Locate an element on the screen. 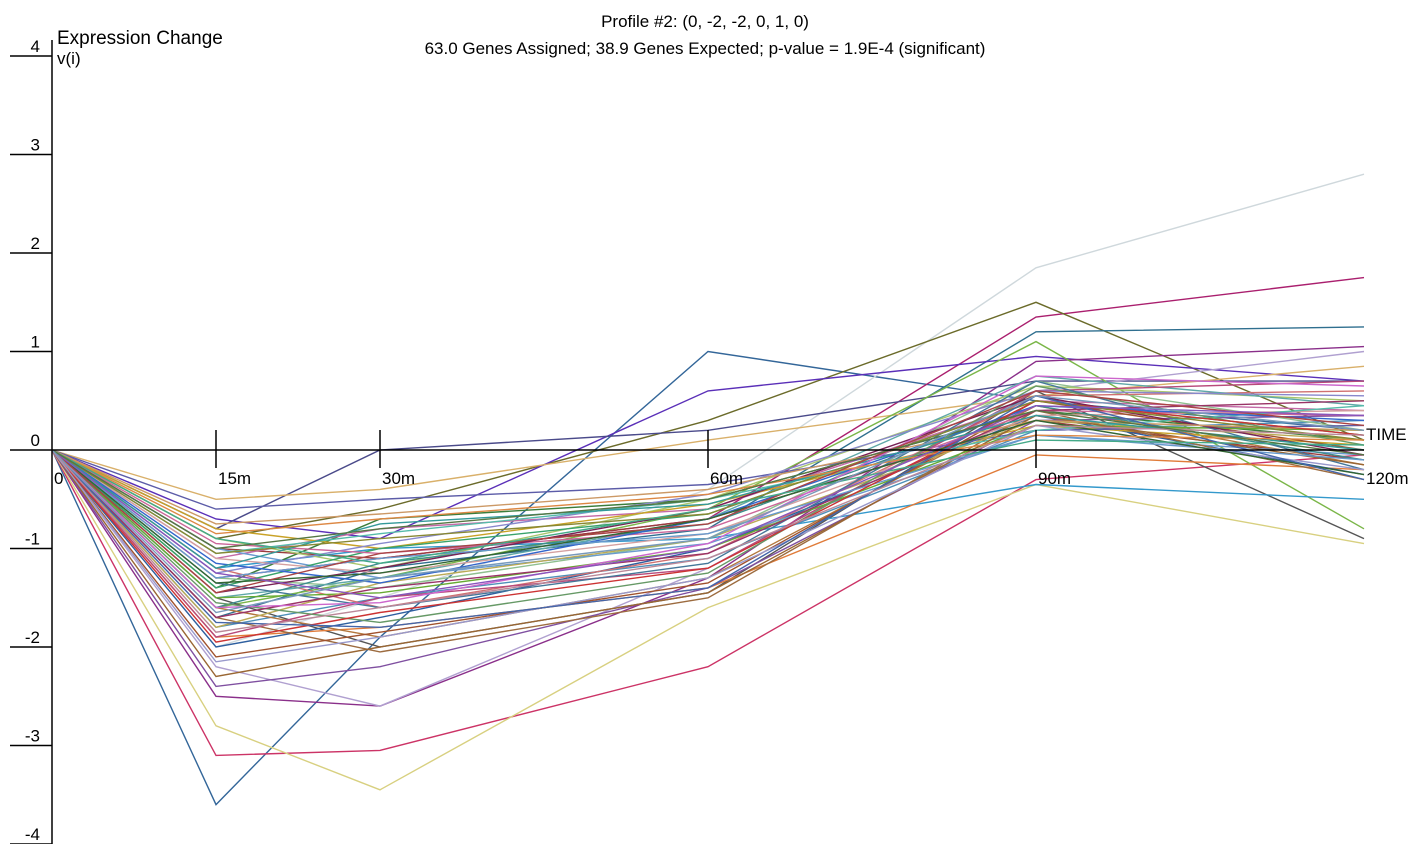 The image size is (1427, 849). y-axis-sublabel: v(i) is located at coordinates (69, 58).